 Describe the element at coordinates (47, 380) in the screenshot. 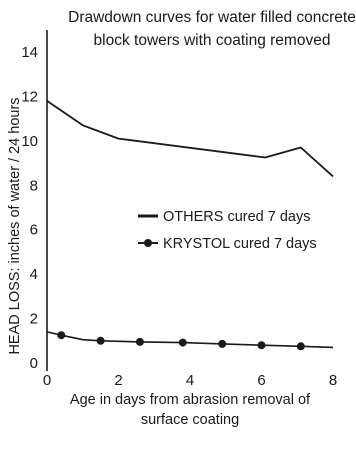

I see `x-tick-label: 0` at that location.